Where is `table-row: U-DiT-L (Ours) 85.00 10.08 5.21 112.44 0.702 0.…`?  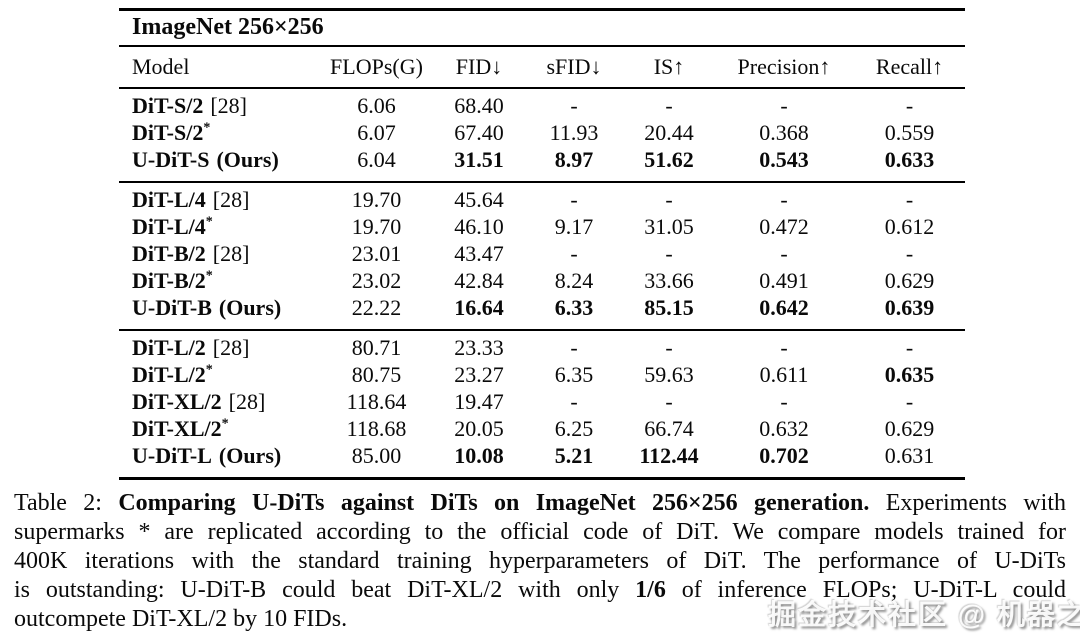
table-row: U-DiT-L (Ours) 85.00 10.08 5.21 112.44 0.702 0.… is located at coordinates (542, 456).